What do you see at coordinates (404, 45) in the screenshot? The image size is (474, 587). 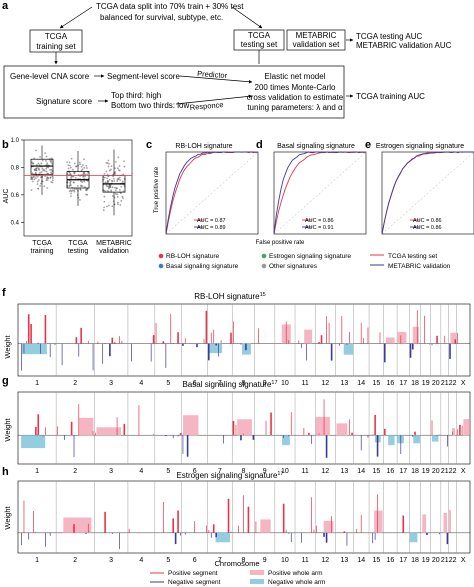 I see `output-metabric-auc: METABRIC validation AUC` at bounding box center [404, 45].